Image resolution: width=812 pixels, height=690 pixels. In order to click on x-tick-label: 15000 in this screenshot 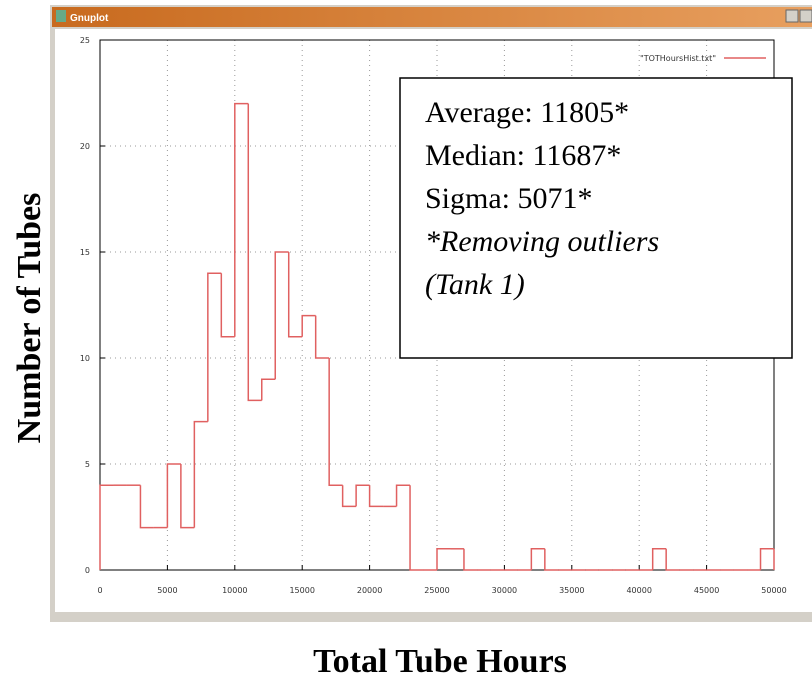, I will do `click(301, 590)`.